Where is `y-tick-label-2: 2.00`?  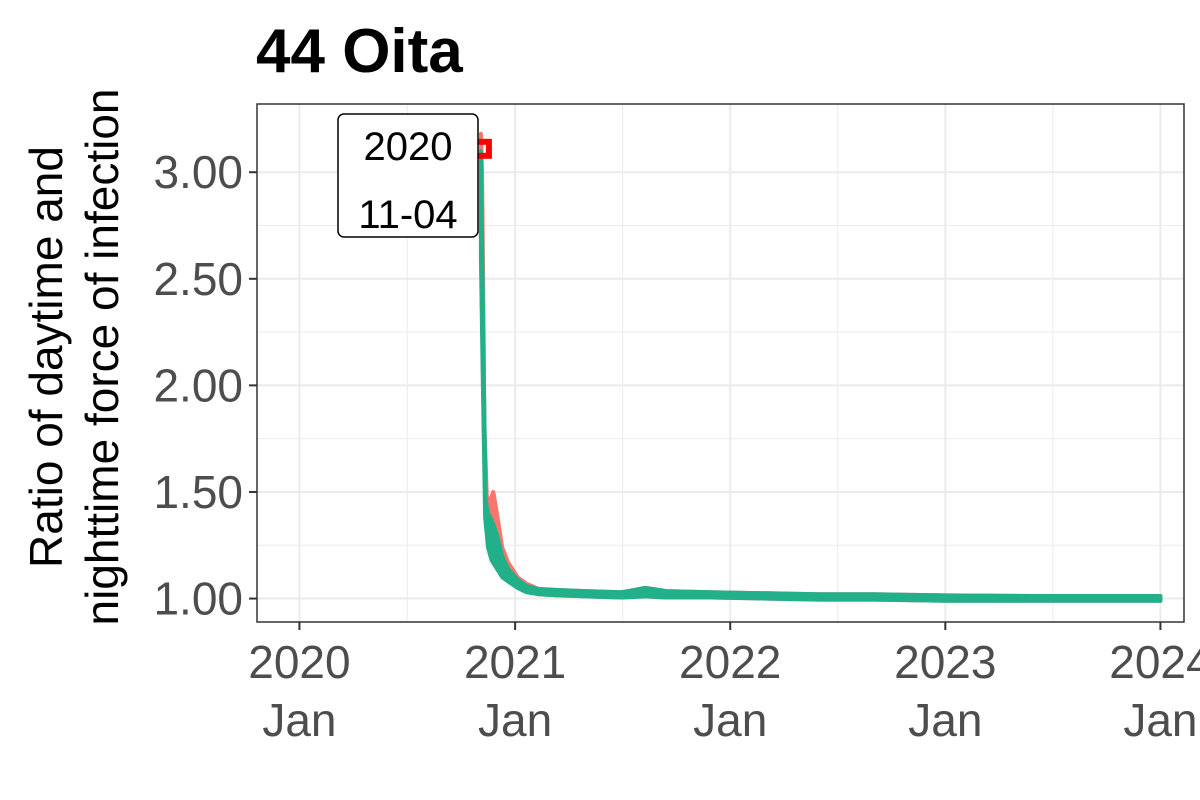 y-tick-label-2: 2.00 is located at coordinates (198, 385).